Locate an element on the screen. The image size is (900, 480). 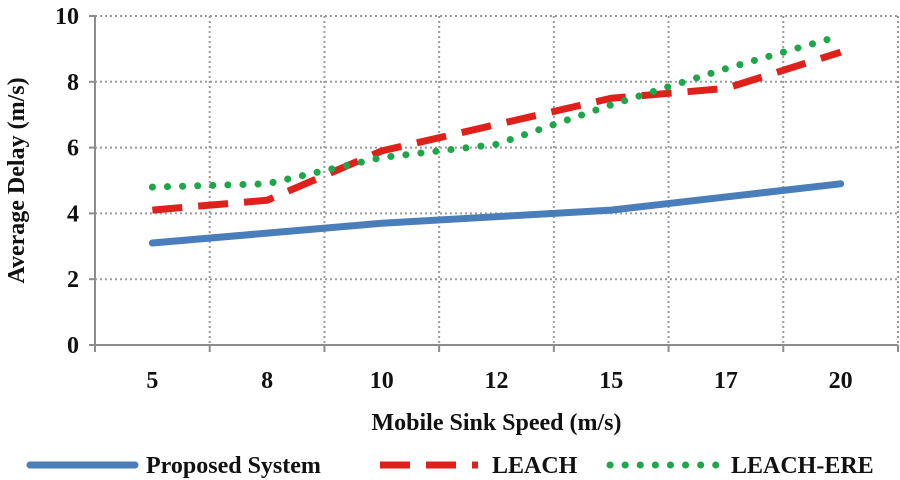
y-tick-label-0: 0 is located at coordinates (73, 346).